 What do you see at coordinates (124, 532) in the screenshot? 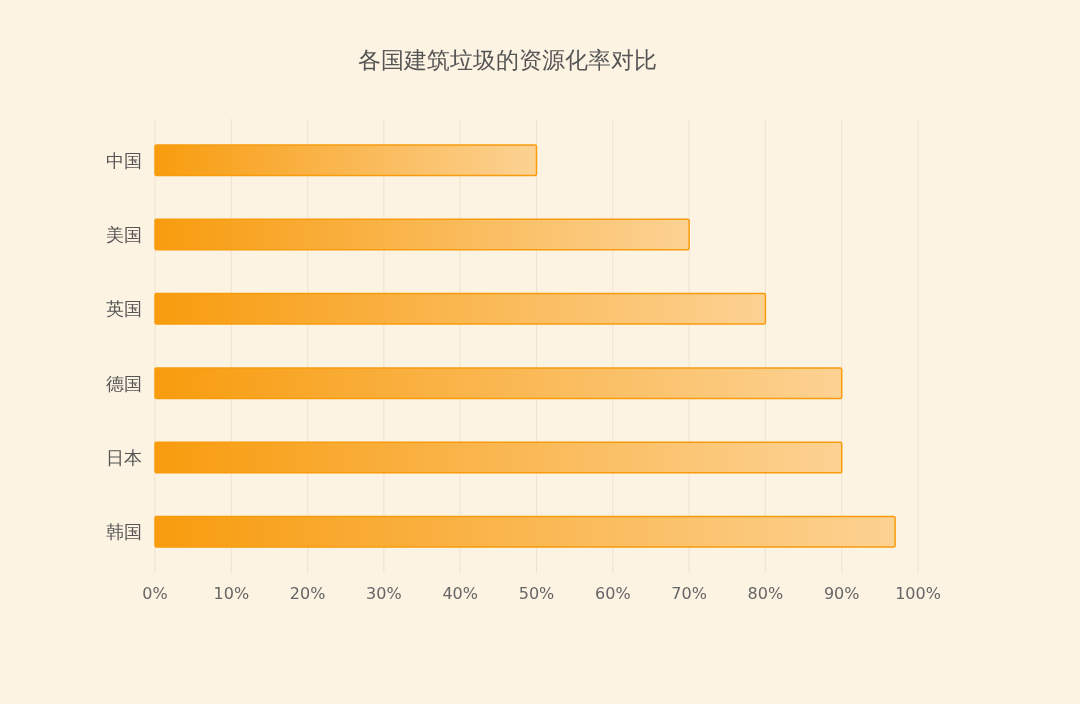
I see `y-tick-label: 韩国` at bounding box center [124, 532].